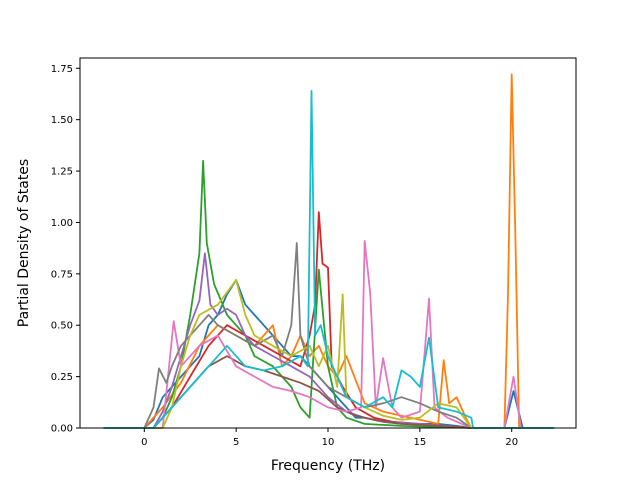  What do you see at coordinates (62, 429) in the screenshot?
I see `y-tick-label: 0.00` at bounding box center [62, 429].